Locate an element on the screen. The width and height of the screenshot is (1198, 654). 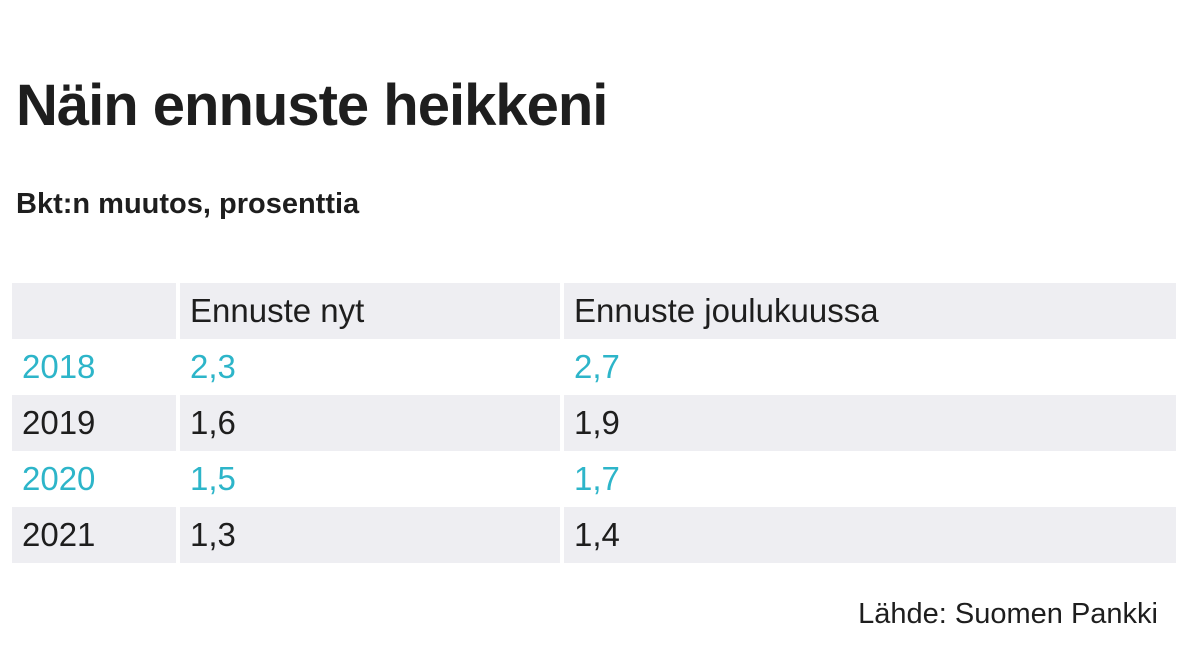
table-row: 2019 1,6 1,9 is located at coordinates (594, 423).